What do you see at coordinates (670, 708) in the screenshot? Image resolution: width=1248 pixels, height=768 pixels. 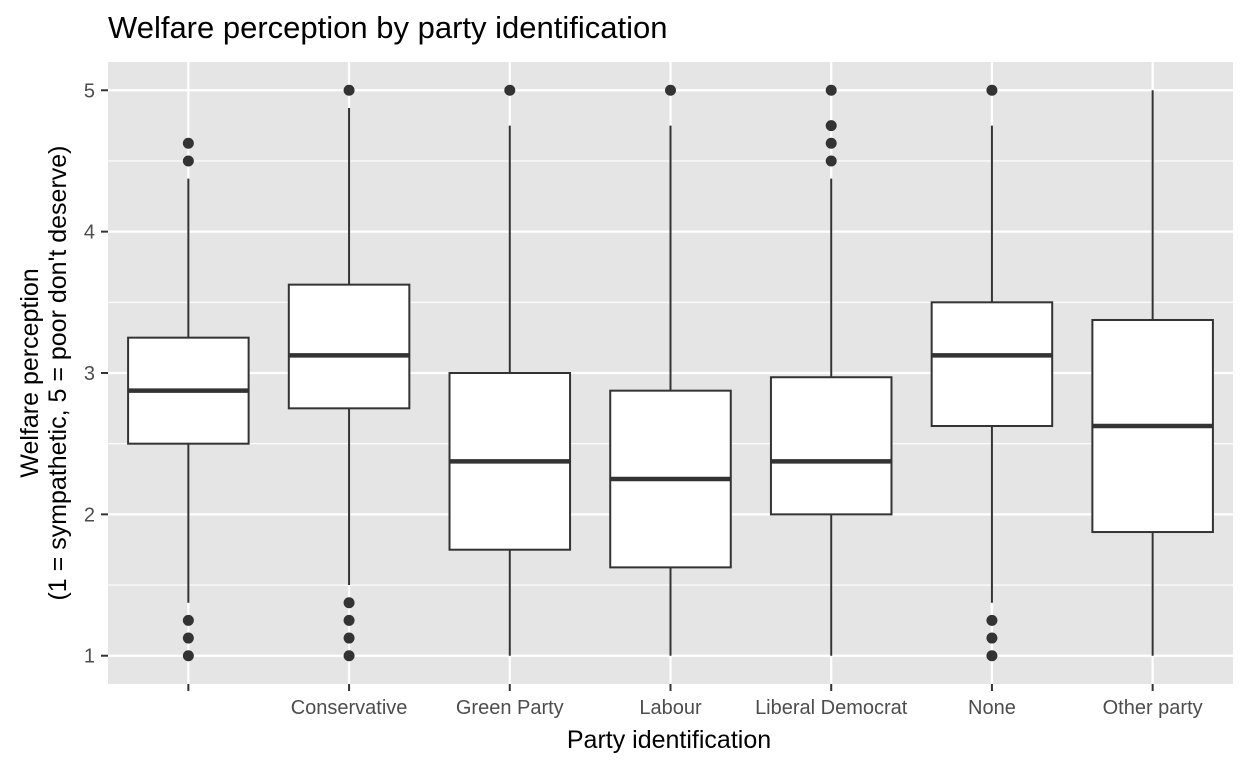 I see `x-tick-label: Labour` at bounding box center [670, 708].